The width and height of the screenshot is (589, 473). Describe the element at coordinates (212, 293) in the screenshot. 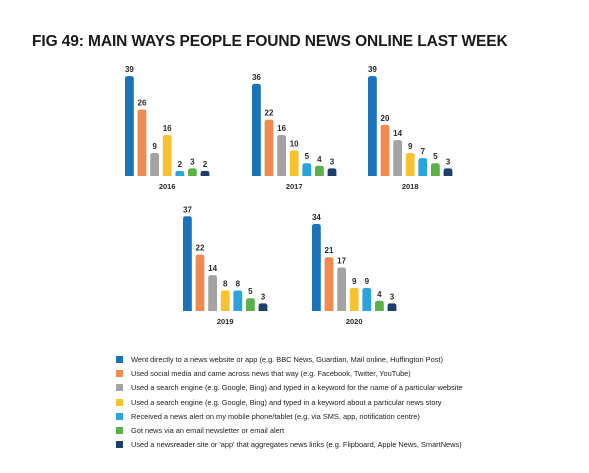

I see `bar-2019-s3` at that location.